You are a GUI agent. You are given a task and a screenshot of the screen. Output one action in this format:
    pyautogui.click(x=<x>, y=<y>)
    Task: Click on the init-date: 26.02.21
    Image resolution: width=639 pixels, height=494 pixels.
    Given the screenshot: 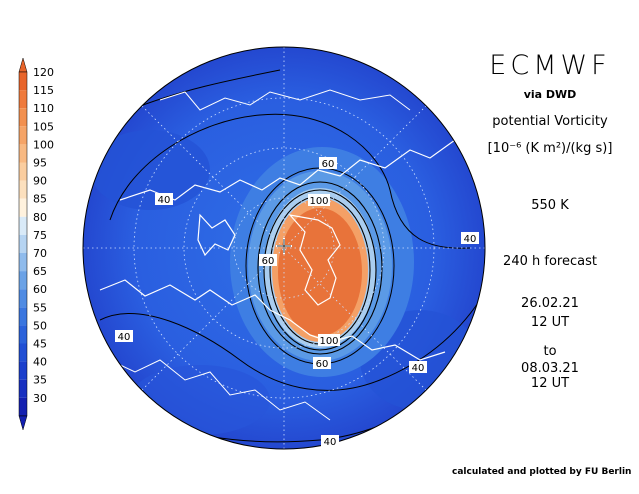 What is the action you would take?
    pyautogui.click(x=550, y=303)
    